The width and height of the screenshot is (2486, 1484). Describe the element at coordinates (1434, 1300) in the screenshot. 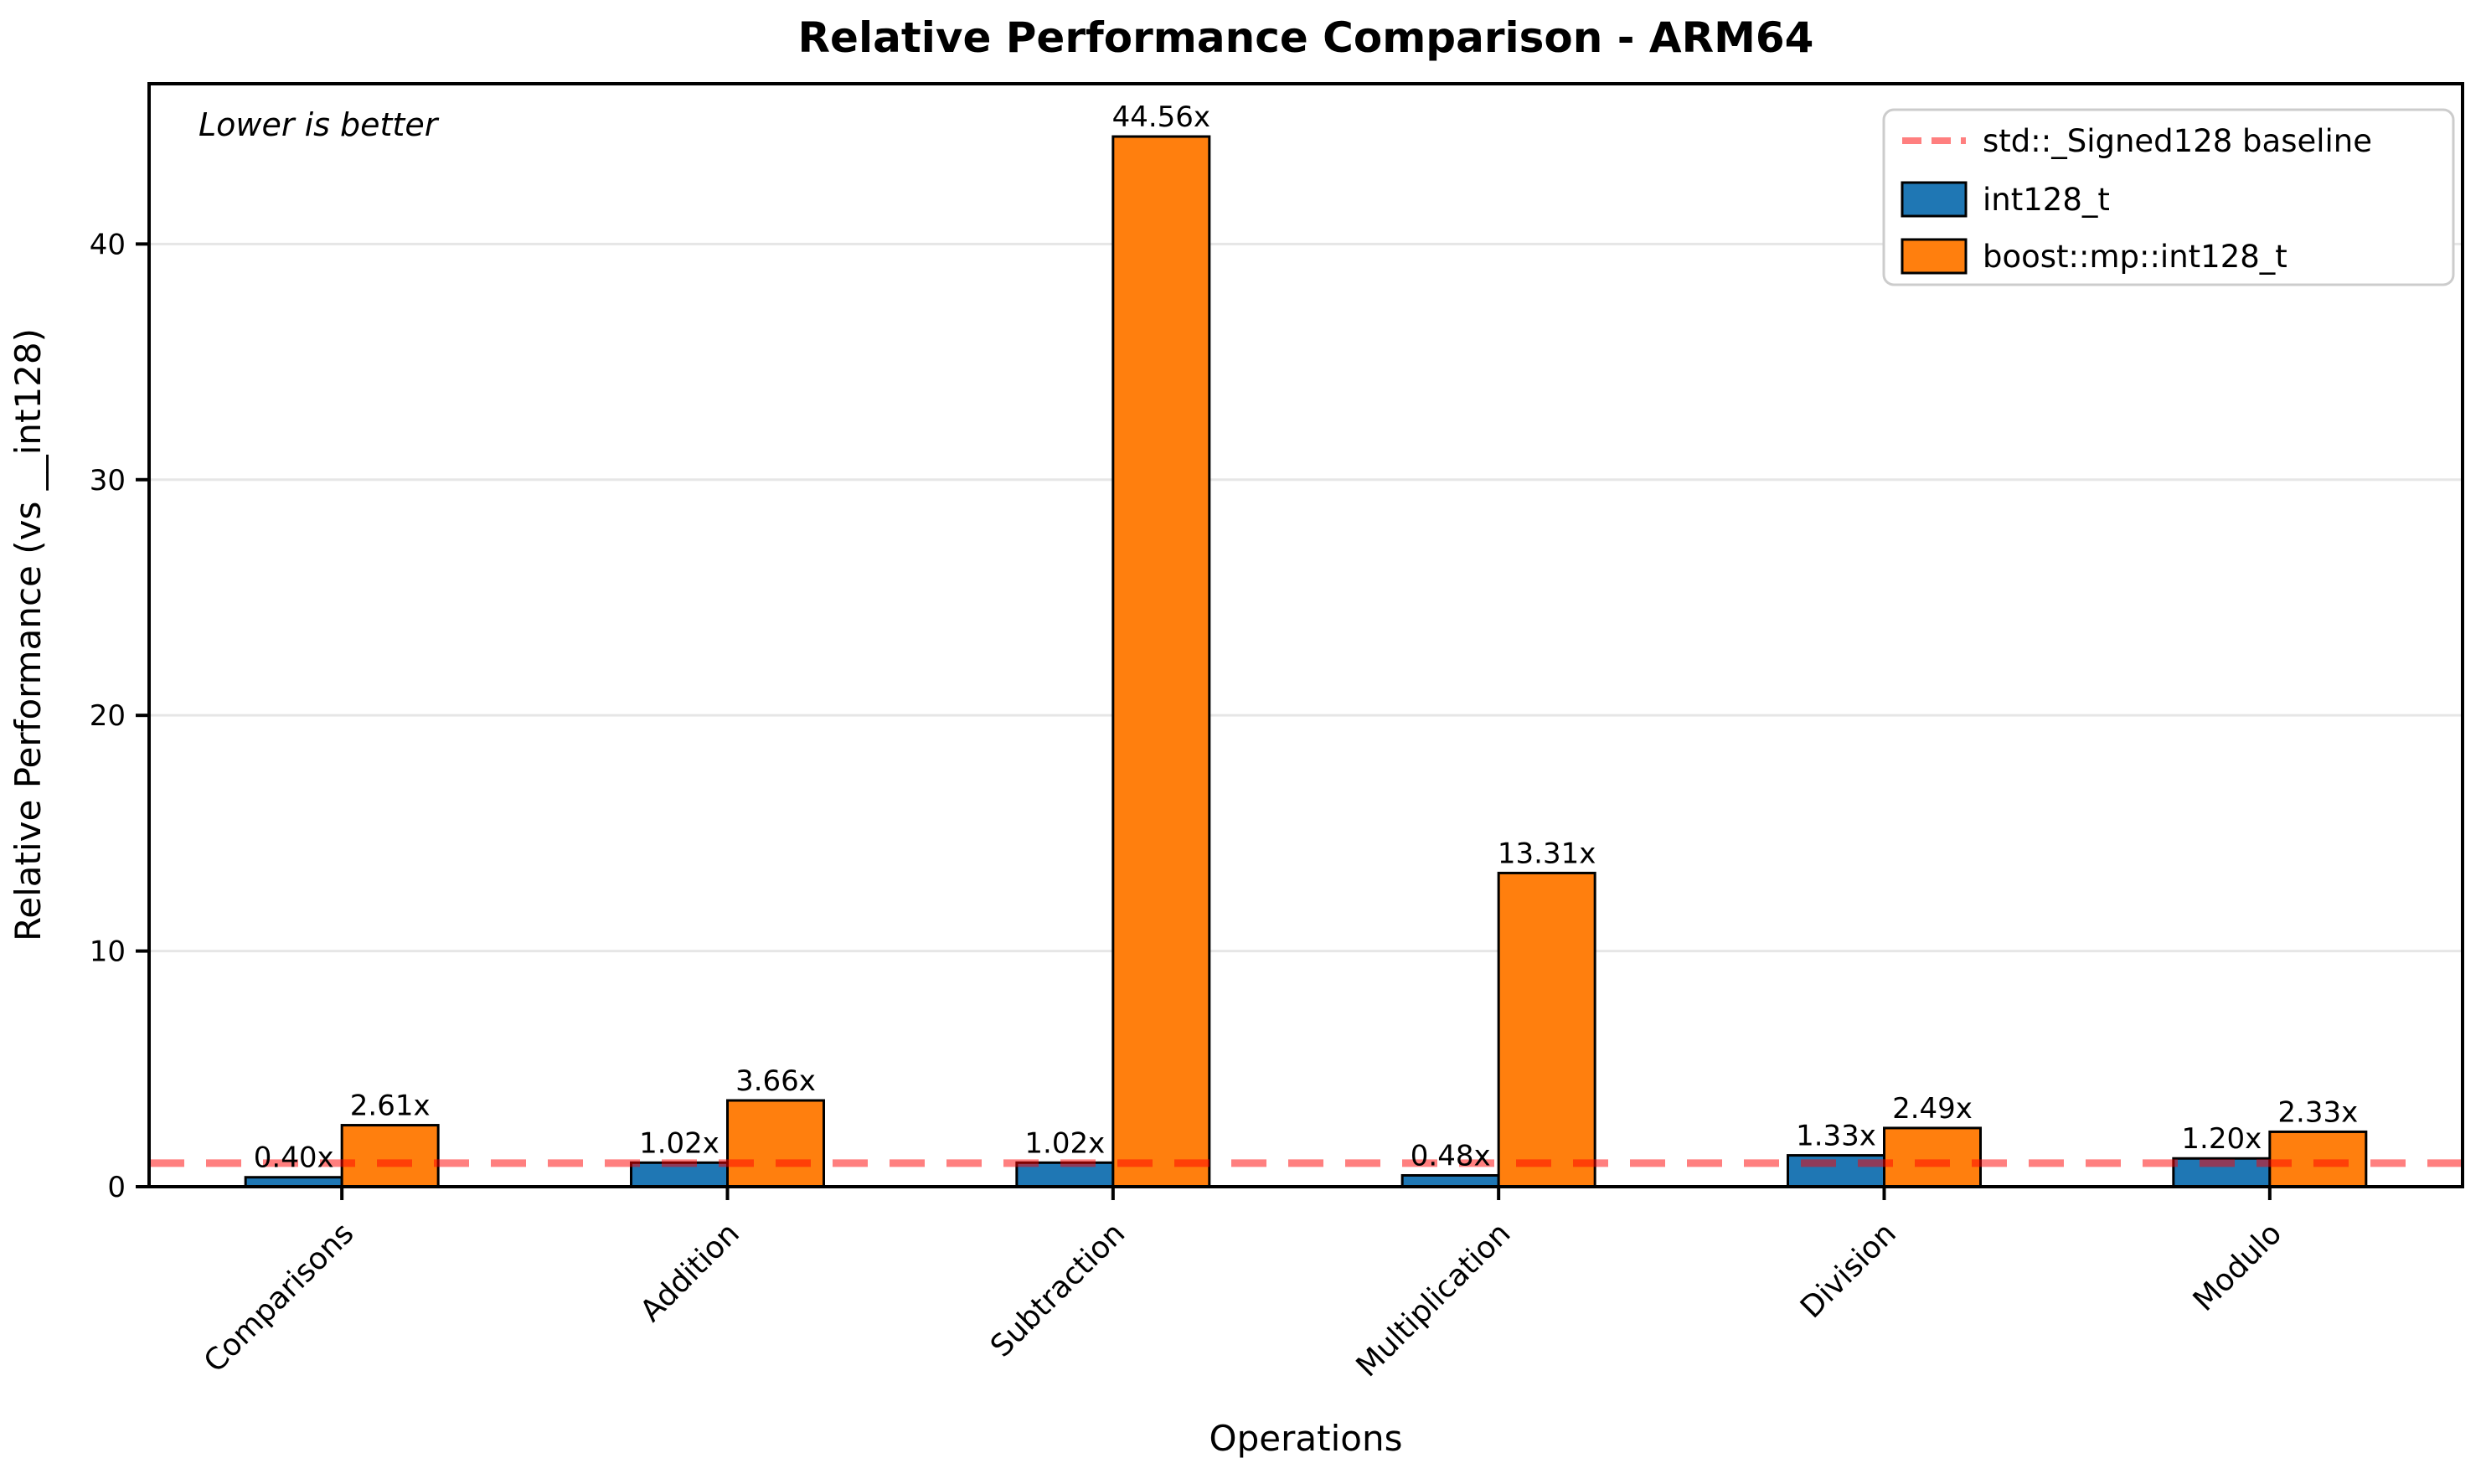

I see `x-tick-label: Multiplication` at that location.